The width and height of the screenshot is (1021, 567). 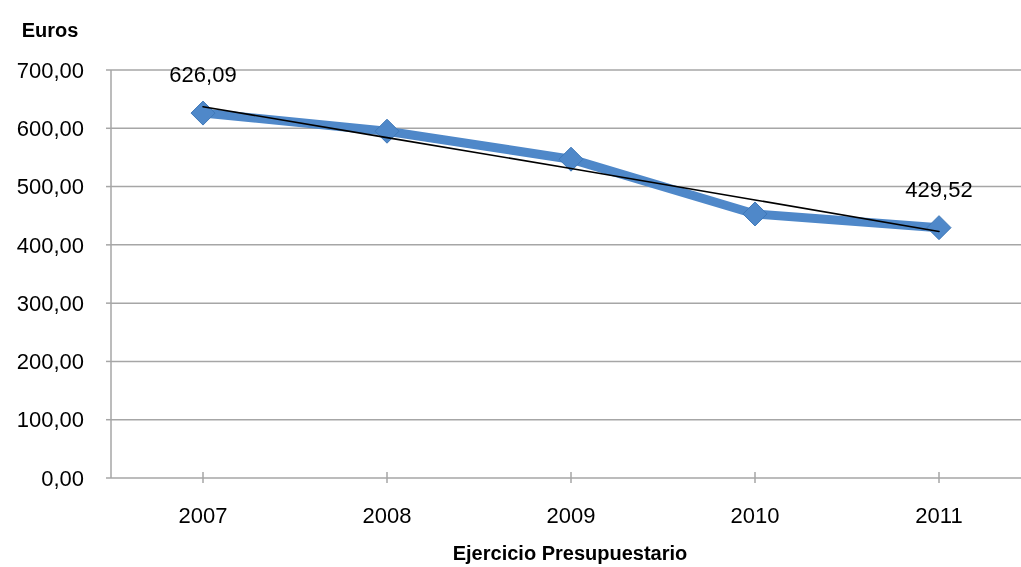 I want to click on y-tick-label: 0,00, so click(x=62, y=478).